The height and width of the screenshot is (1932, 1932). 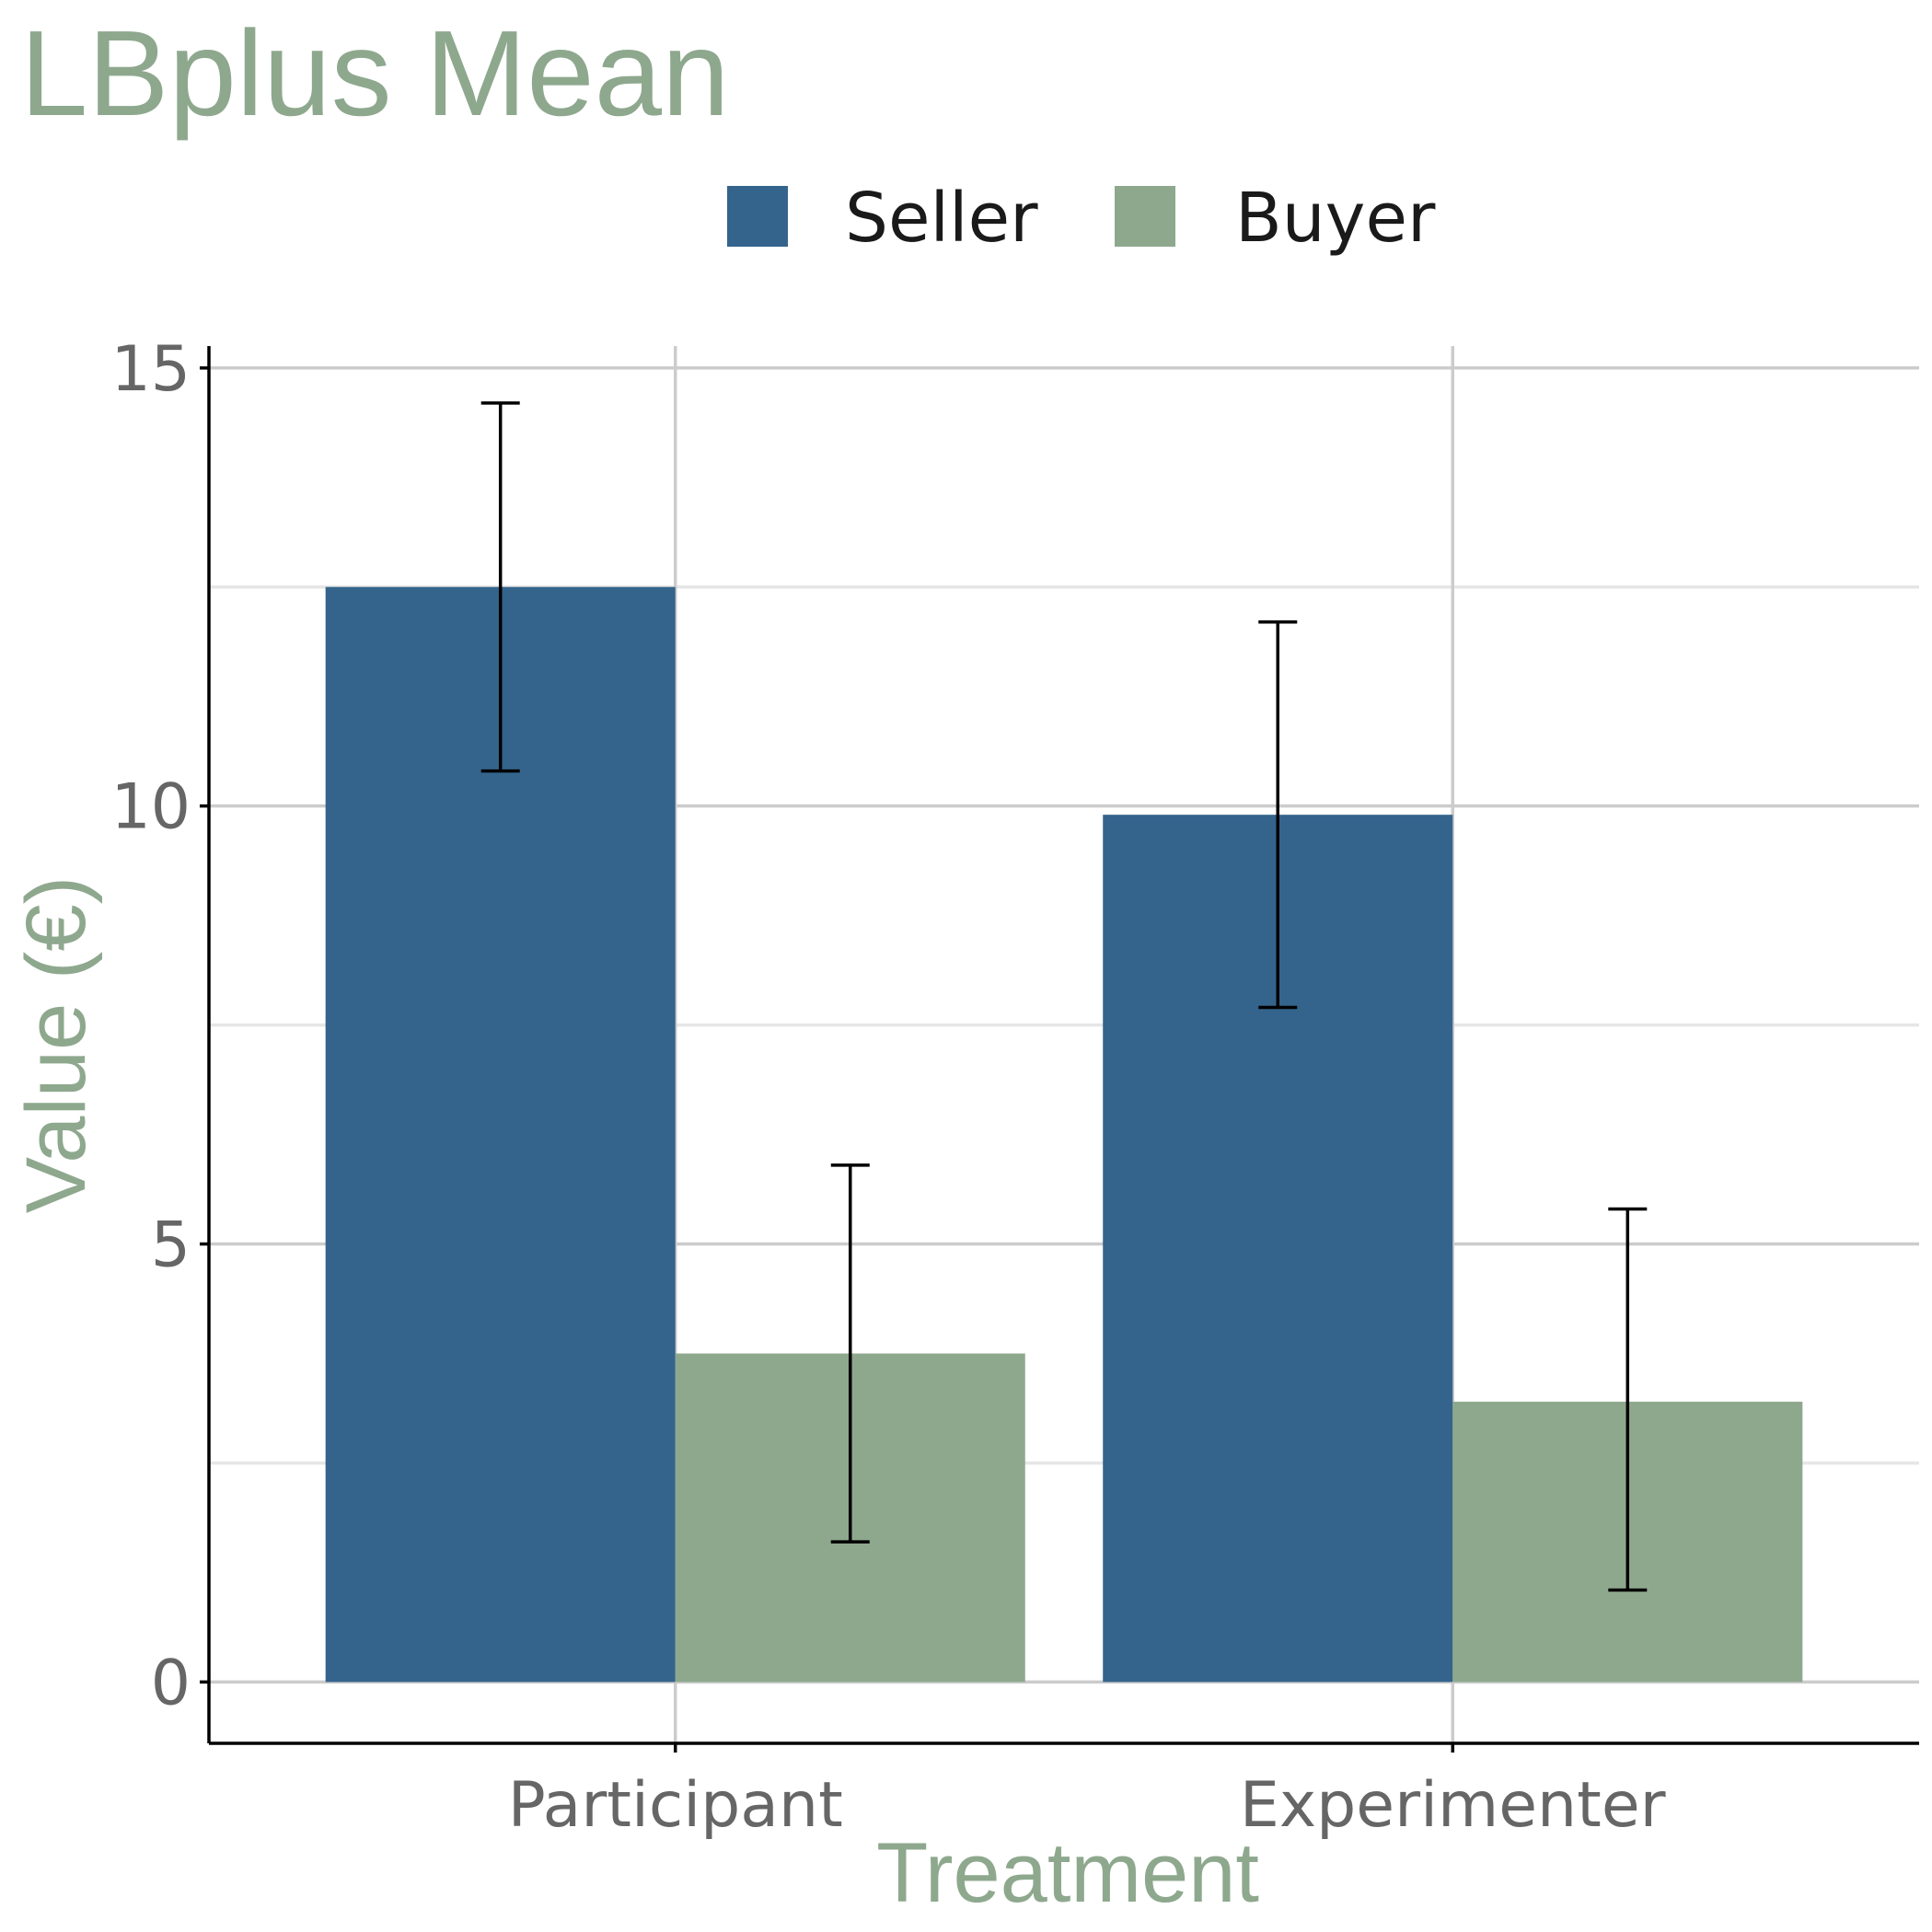 What do you see at coordinates (758, 217) in the screenshot?
I see `legend-swatch-seller` at bounding box center [758, 217].